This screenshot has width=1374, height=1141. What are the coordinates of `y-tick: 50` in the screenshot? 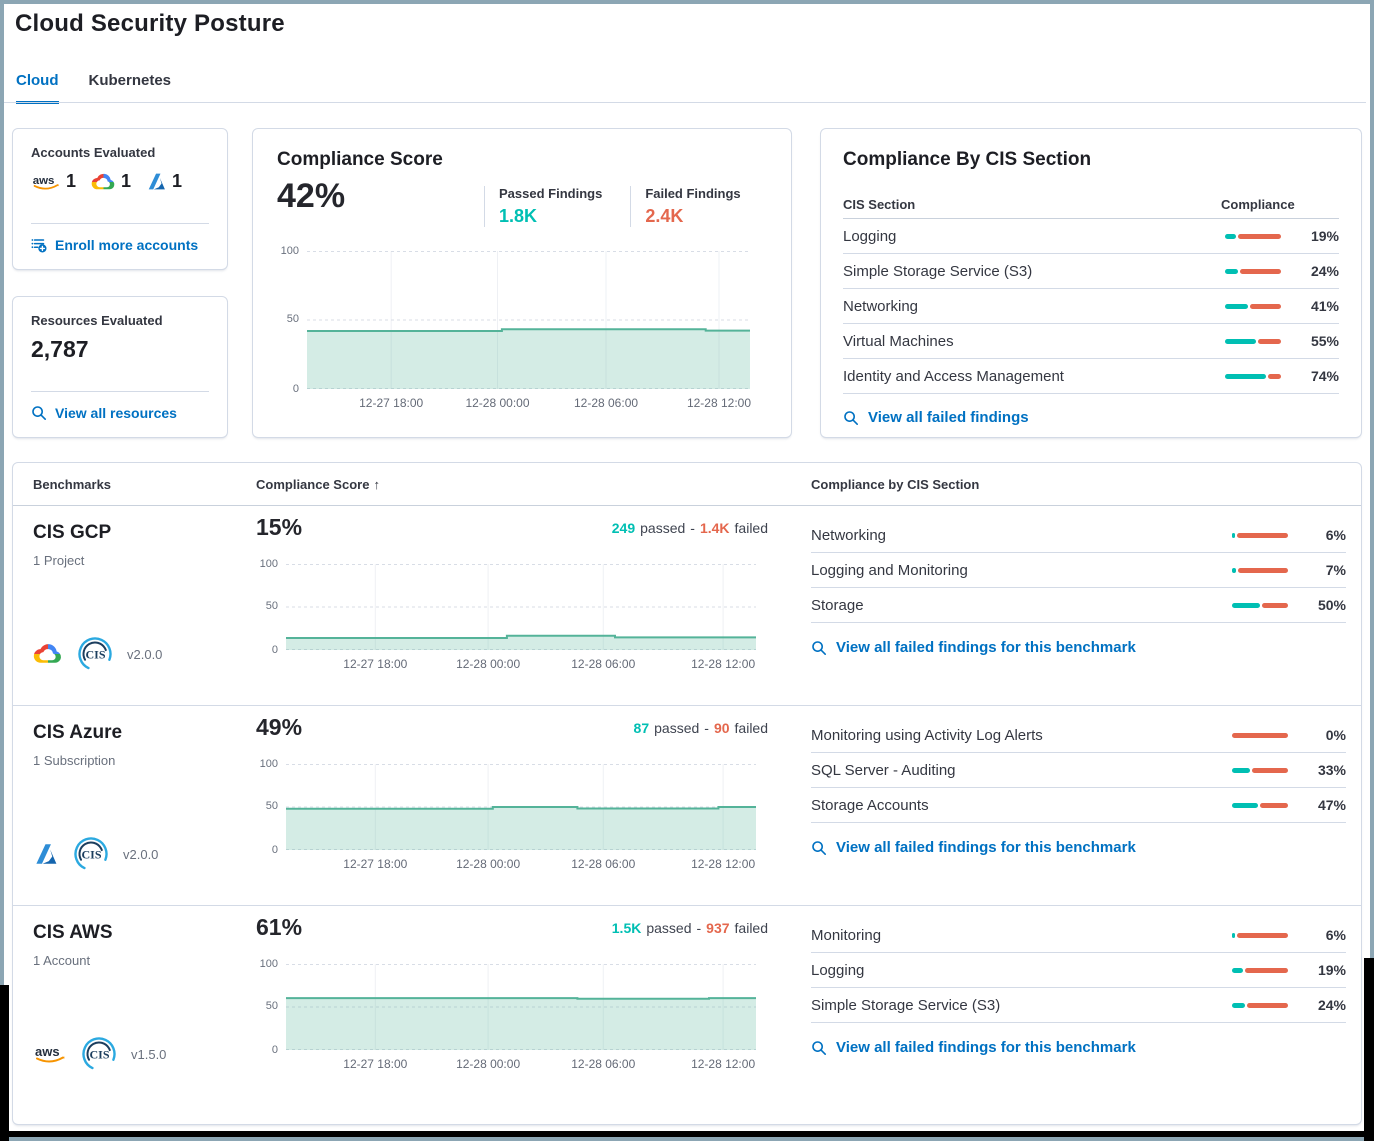 It's located at (271, 806).